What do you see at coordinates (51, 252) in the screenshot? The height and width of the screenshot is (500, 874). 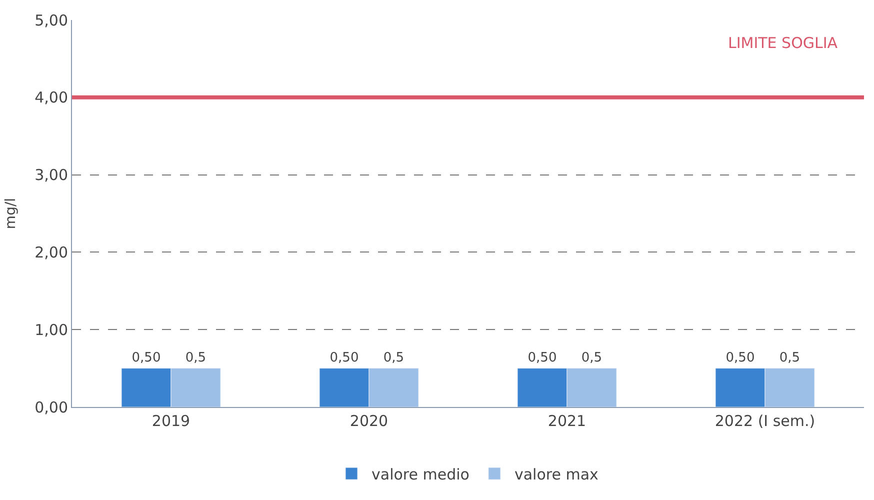 I see `y-tick-label: 2,00` at bounding box center [51, 252].